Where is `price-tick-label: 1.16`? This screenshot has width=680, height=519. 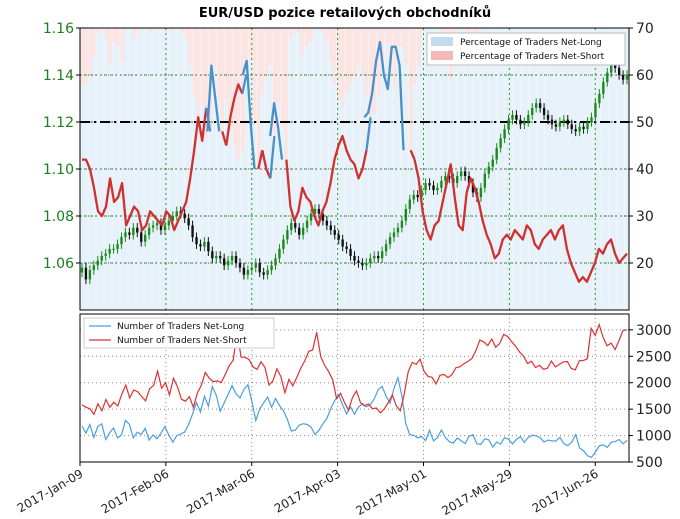 price-tick-label: 1.16 is located at coordinates (58, 29).